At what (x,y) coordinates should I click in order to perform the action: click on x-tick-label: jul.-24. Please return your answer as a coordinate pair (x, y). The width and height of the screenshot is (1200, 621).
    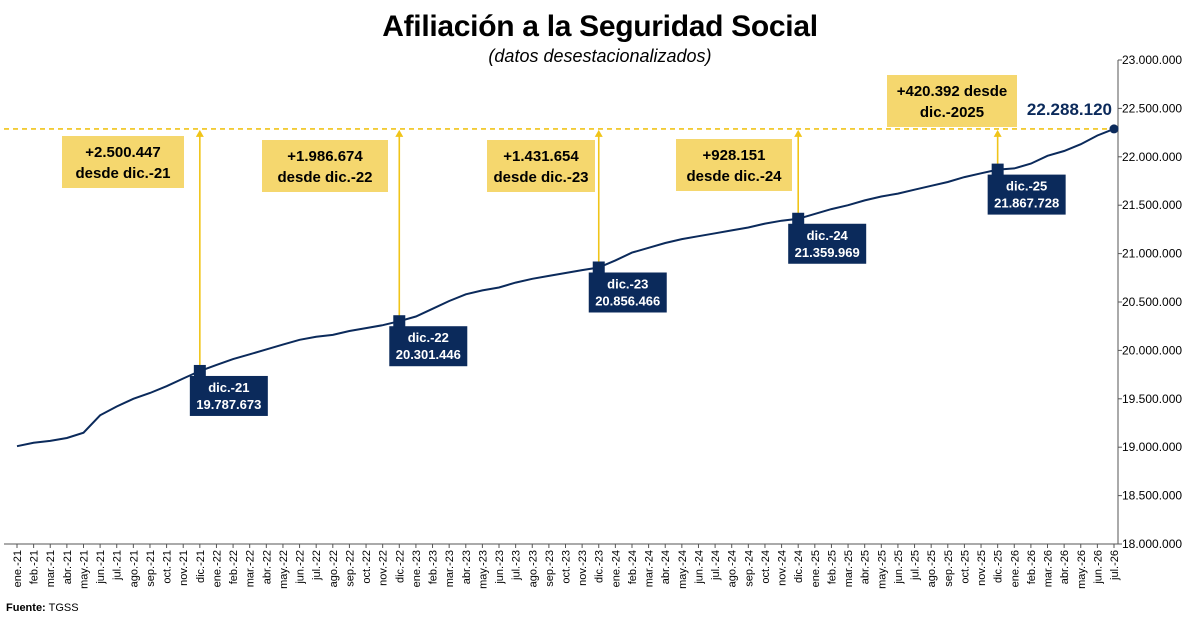
    Looking at the image, I should click on (716, 565).